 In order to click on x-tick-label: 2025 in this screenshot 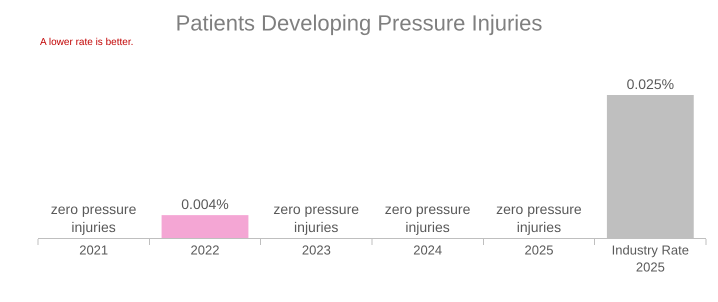, I will do `click(539, 250)`.